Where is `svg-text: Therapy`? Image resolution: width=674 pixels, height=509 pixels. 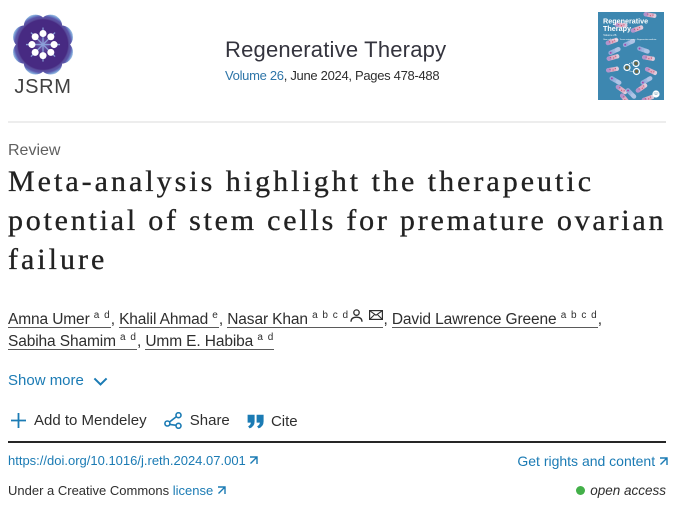
svg-text: Therapy is located at coordinates (617, 28).